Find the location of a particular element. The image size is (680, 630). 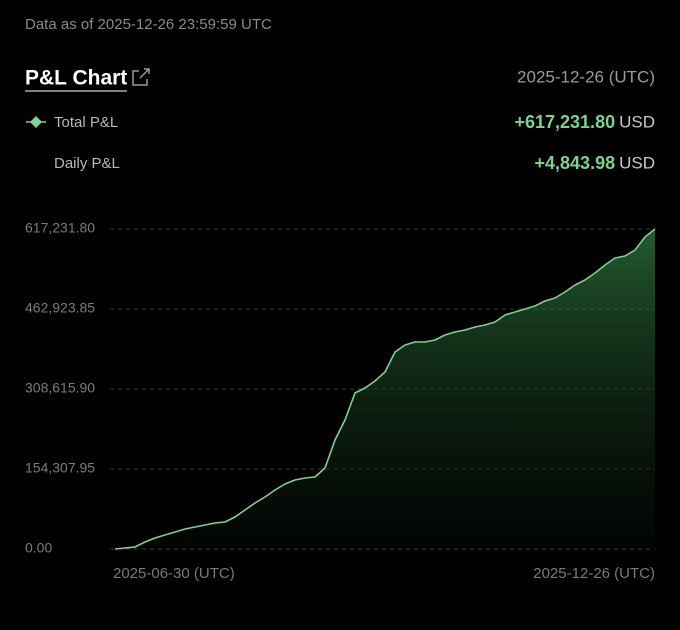

y-tick-label: 617,231.80 is located at coordinates (60, 228).